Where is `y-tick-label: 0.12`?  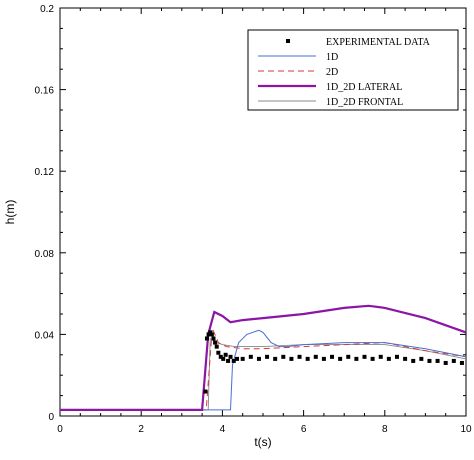 y-tick-label: 0.12 is located at coordinates (45, 172).